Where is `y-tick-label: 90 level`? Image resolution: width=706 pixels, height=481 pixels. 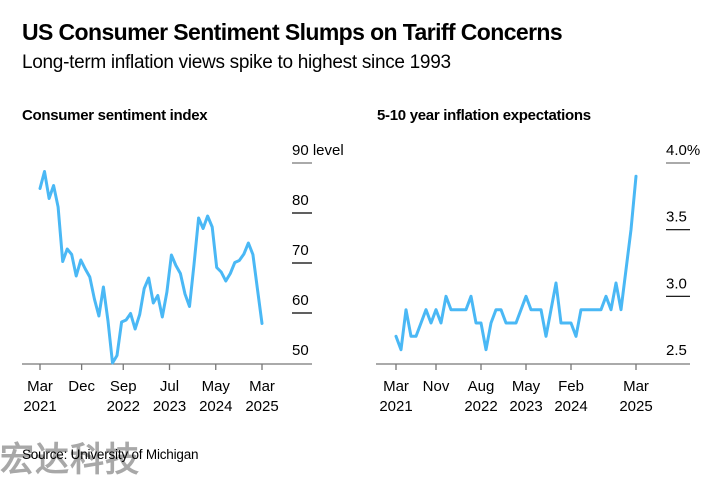
y-tick-label: 90 level is located at coordinates (318, 150).